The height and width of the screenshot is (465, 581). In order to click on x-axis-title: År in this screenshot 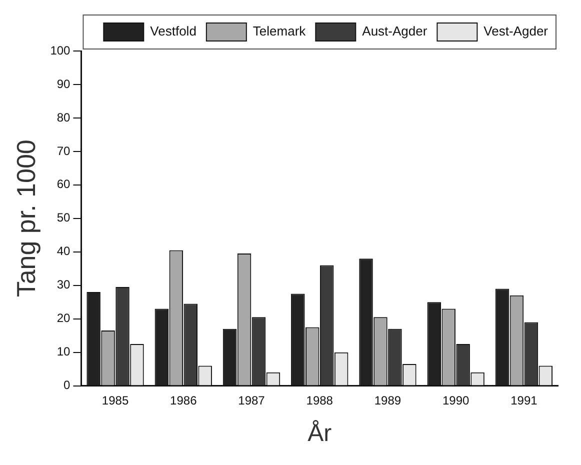, I will do `click(320, 434)`.